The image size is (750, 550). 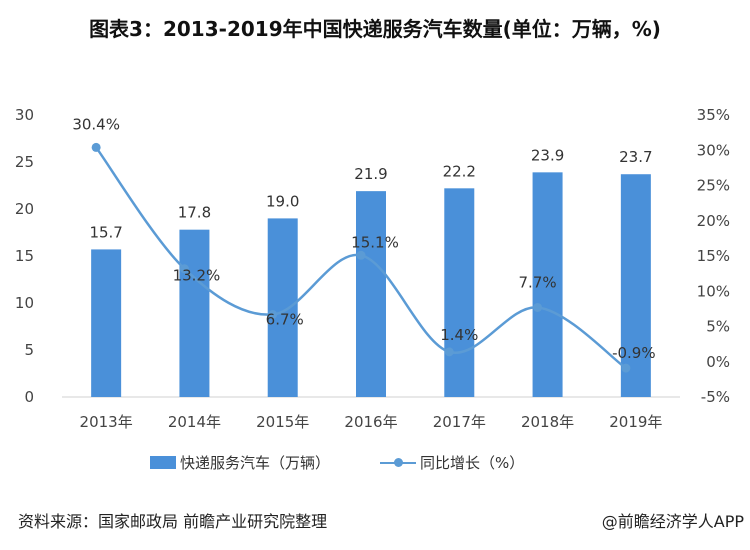 I want to click on y-right-tick-label: 5%, so click(x=718, y=327).